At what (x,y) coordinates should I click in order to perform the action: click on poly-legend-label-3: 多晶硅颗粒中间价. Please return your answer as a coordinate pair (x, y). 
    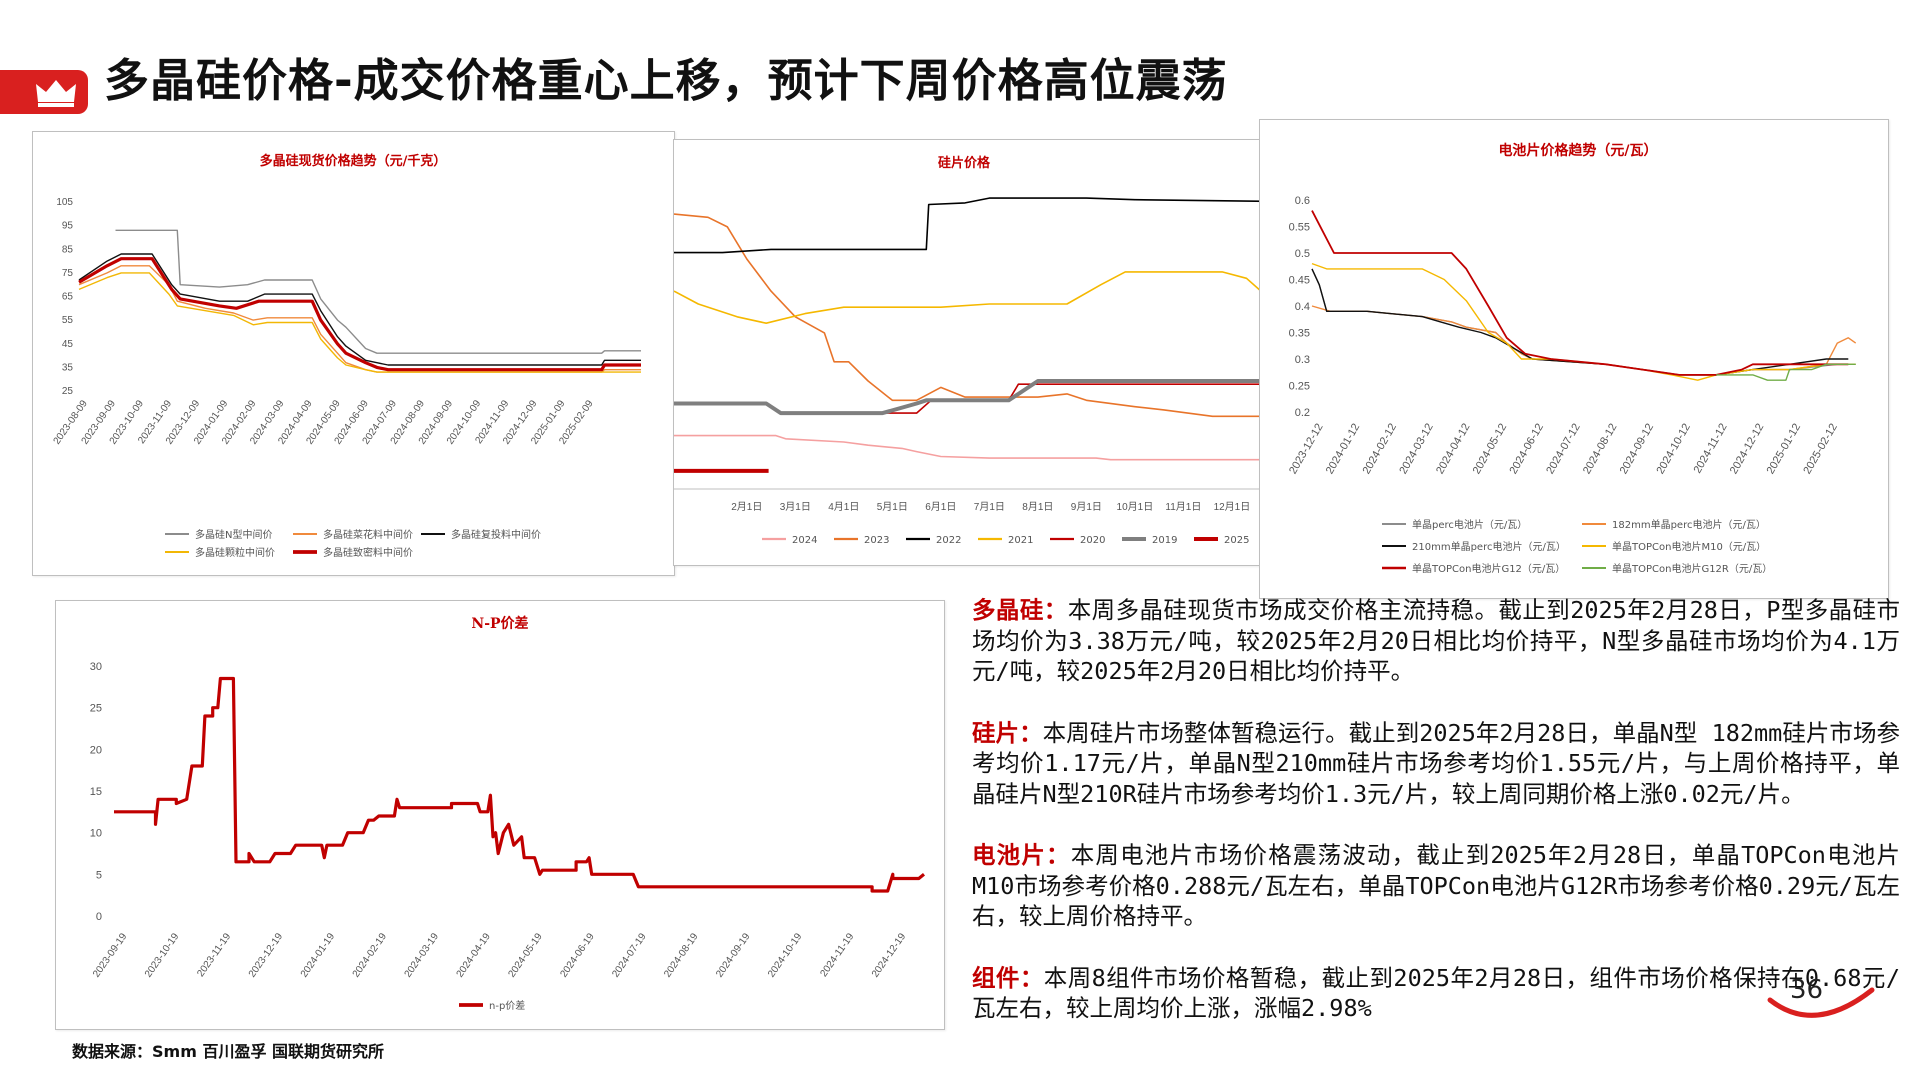
    Looking at the image, I should click on (235, 552).